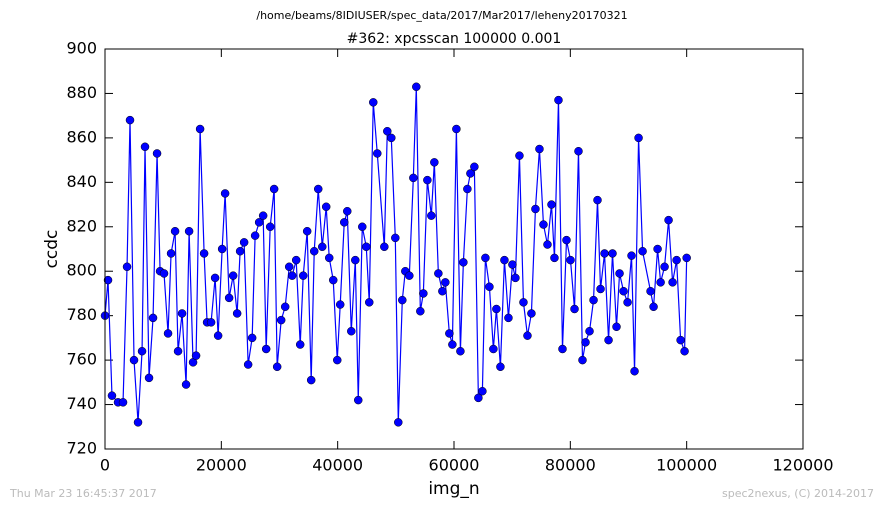 The height and width of the screenshot is (509, 884). I want to click on y-tick-label: 720, so click(81, 448).